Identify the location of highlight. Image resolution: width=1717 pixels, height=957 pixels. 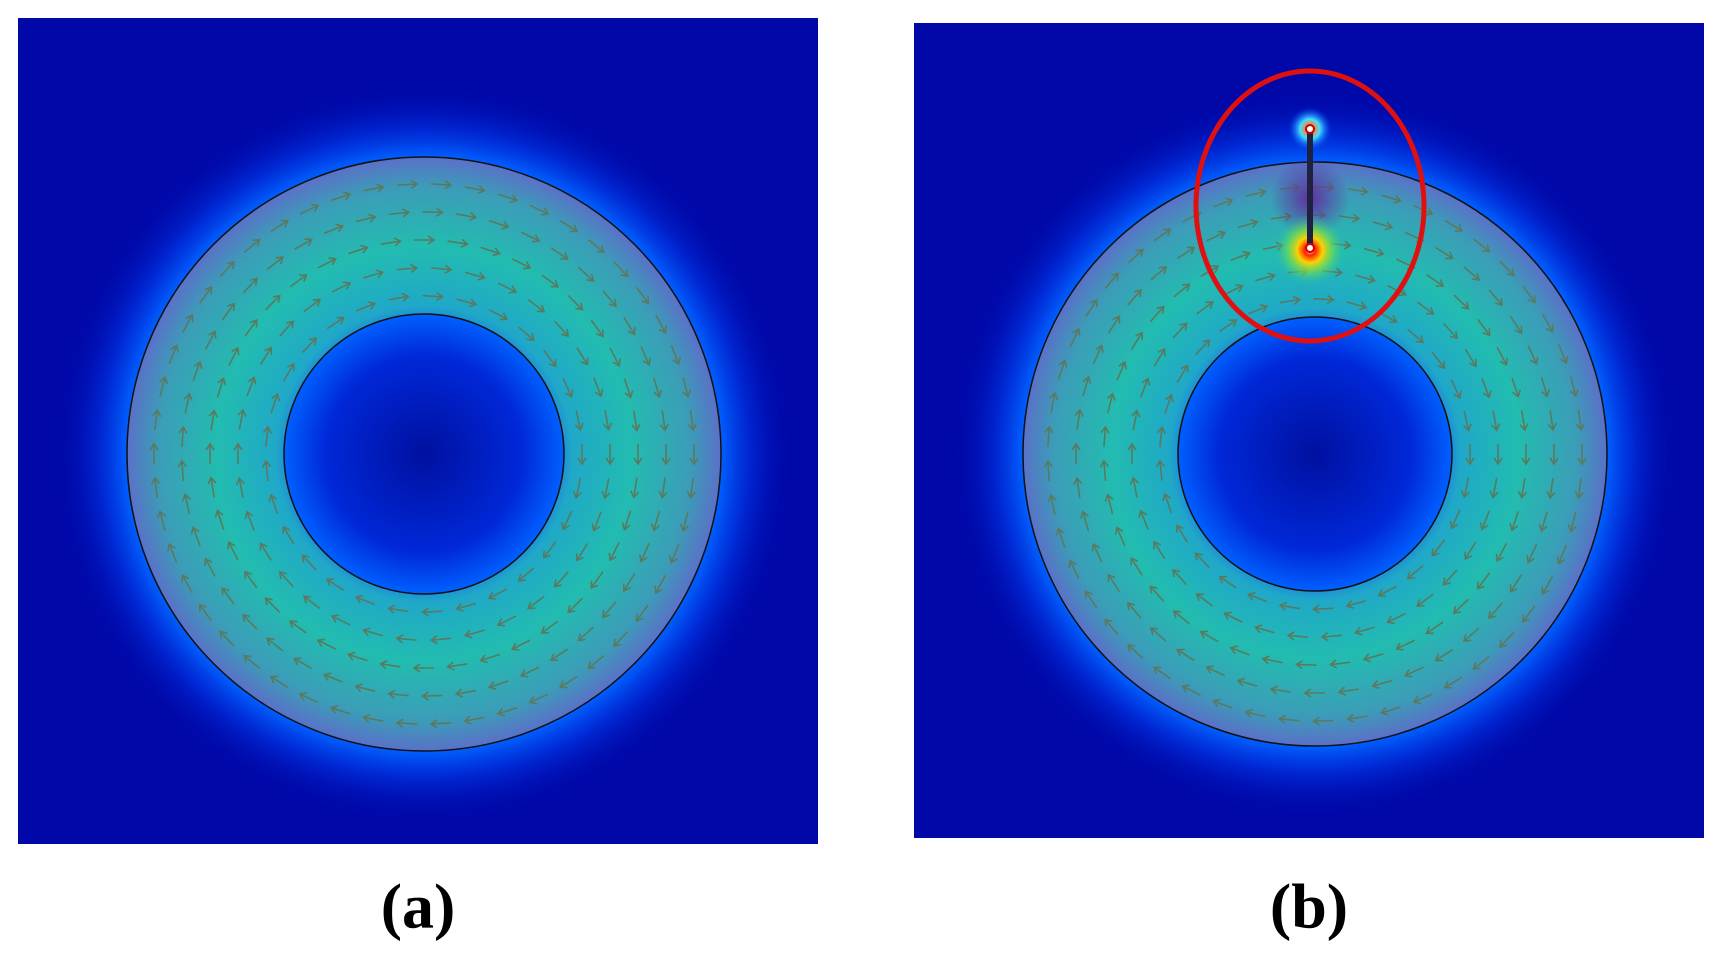
(1310, 206).